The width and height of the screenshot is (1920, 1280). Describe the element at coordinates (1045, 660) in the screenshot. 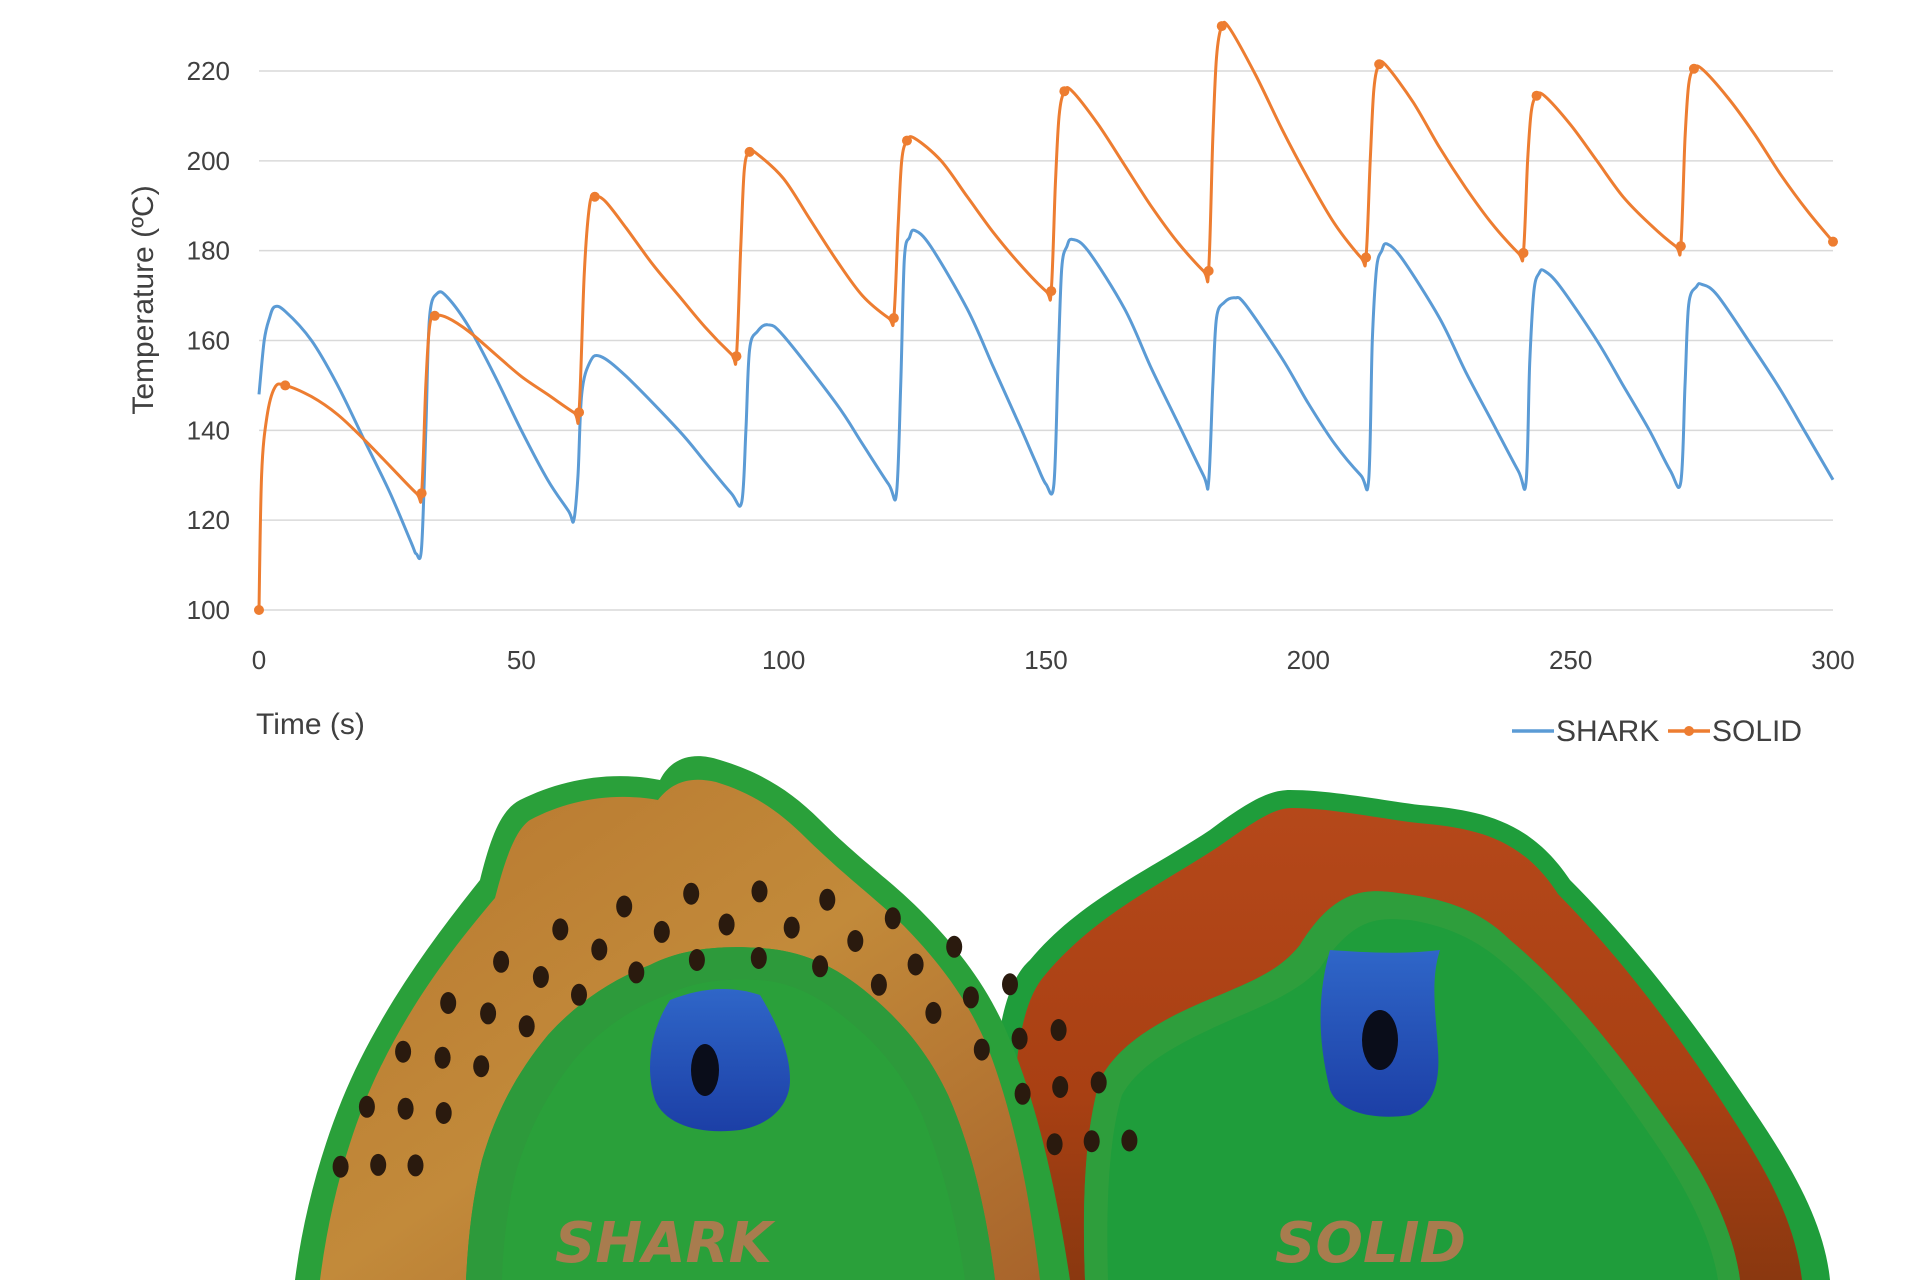

I see `x-tick-150: 150` at that location.